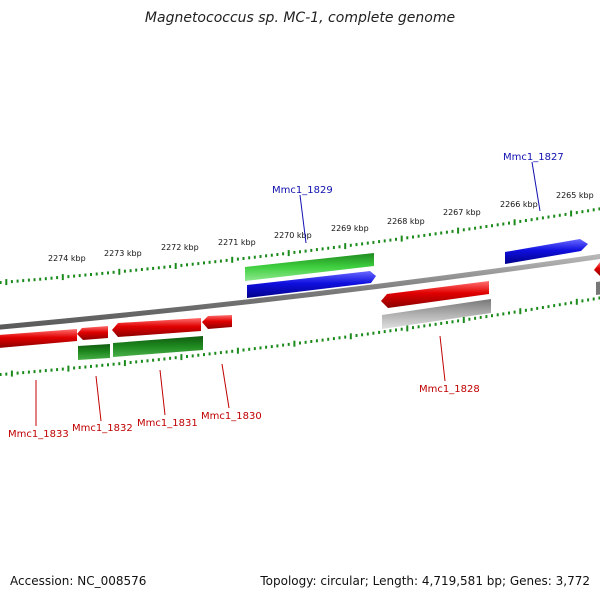 The height and width of the screenshot is (600, 600). I want to click on ruler-label: 2272 kbp, so click(180, 247).